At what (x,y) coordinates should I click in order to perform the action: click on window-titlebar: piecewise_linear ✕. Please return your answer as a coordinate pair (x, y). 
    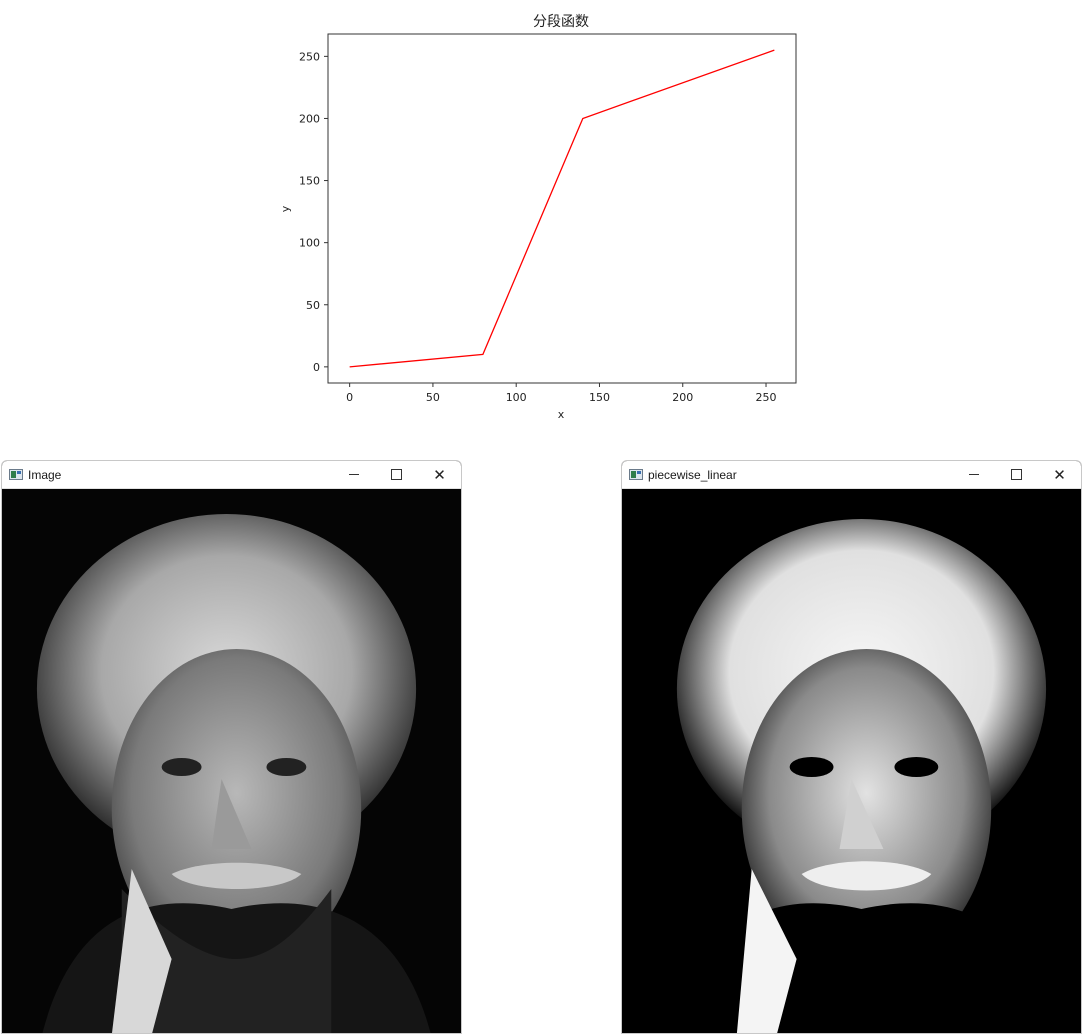
    Looking at the image, I should click on (851, 475).